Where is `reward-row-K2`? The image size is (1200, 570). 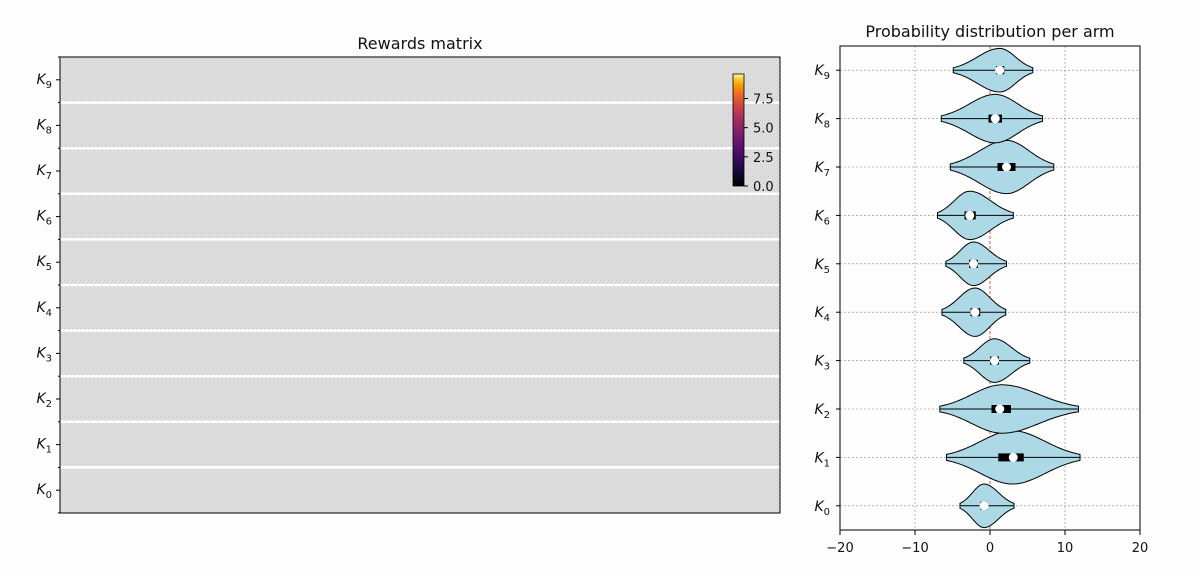
reward-row-K2 is located at coordinates (420, 399).